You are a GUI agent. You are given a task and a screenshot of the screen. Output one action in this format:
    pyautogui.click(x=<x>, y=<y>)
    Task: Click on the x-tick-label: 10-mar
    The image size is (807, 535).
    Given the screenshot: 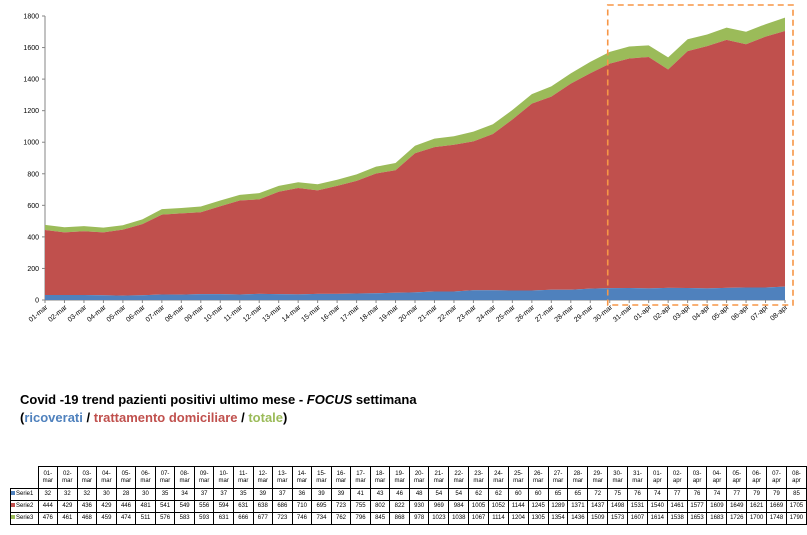 What is the action you would take?
    pyautogui.click(x=214, y=314)
    